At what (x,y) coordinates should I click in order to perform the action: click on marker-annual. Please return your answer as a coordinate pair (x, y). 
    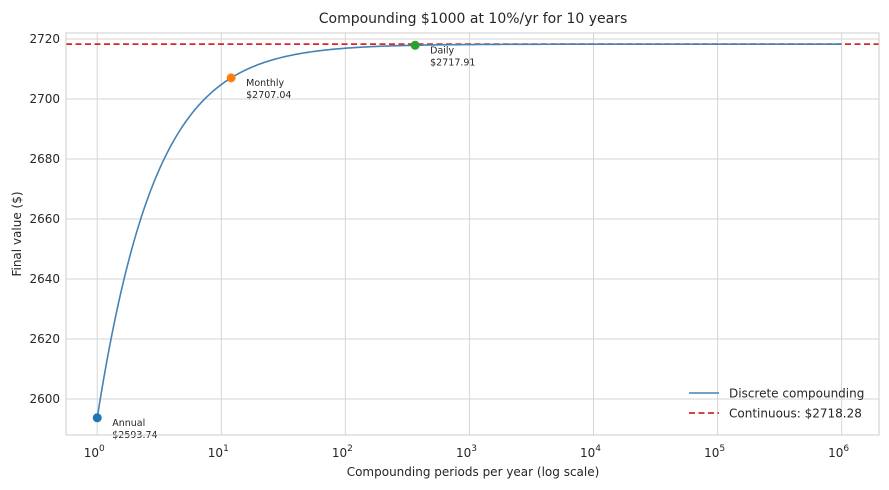
    Looking at the image, I should click on (97, 418).